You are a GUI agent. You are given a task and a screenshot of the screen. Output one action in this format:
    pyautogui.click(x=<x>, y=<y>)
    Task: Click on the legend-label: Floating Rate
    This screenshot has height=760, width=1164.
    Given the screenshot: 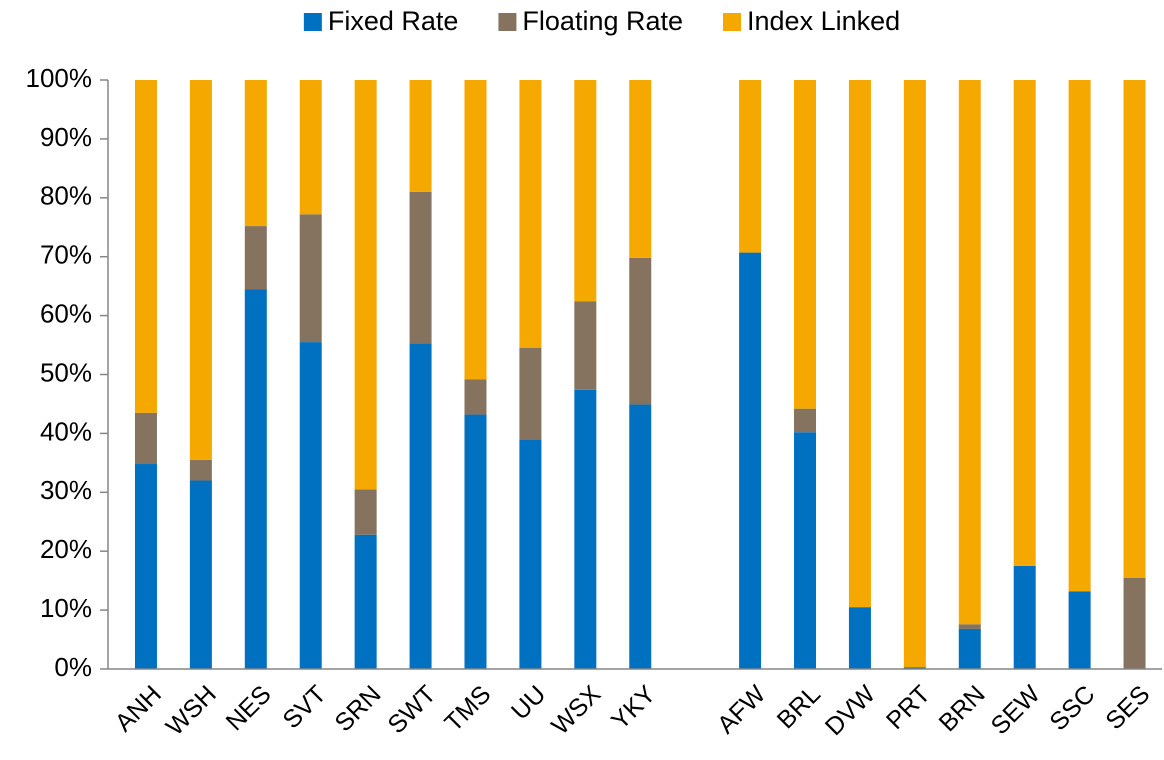 What is the action you would take?
    pyautogui.click(x=602, y=21)
    